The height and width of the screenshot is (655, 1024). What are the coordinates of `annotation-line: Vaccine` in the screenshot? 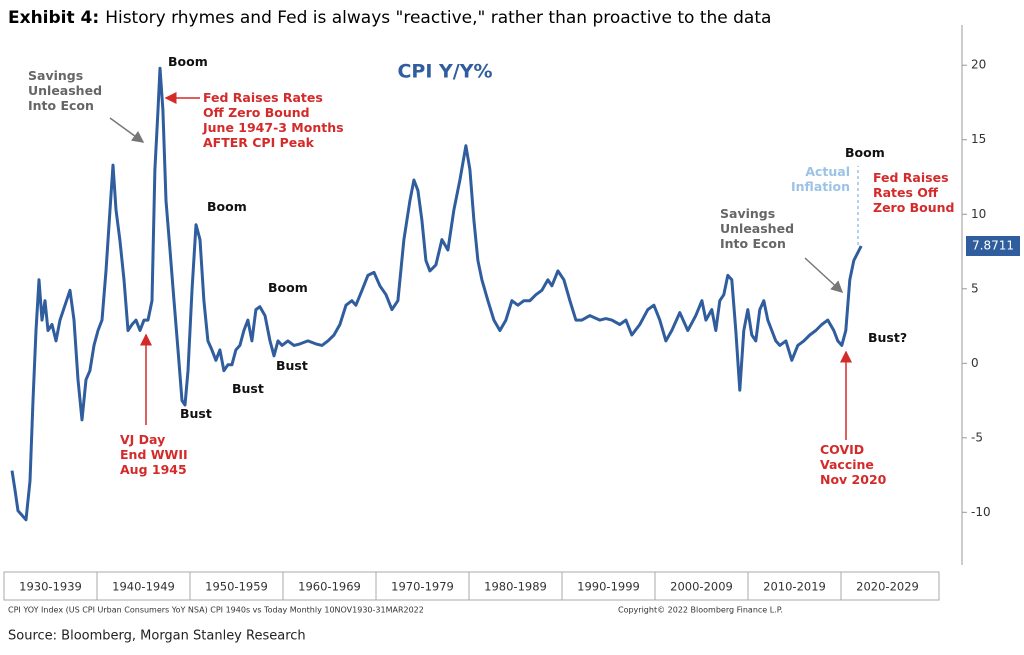 It's located at (847, 464).